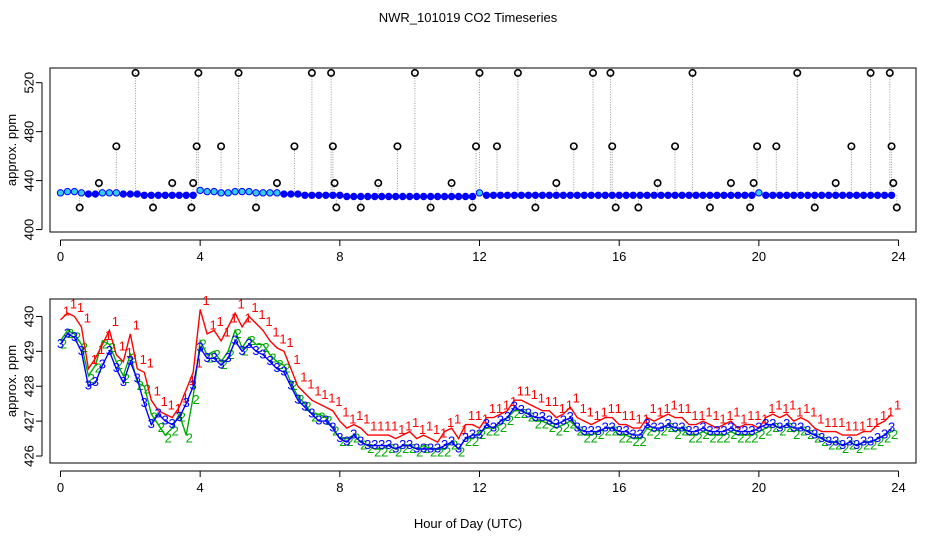 This screenshot has width=936, height=540. I want to click on y-tick-label: 427, so click(28, 421).